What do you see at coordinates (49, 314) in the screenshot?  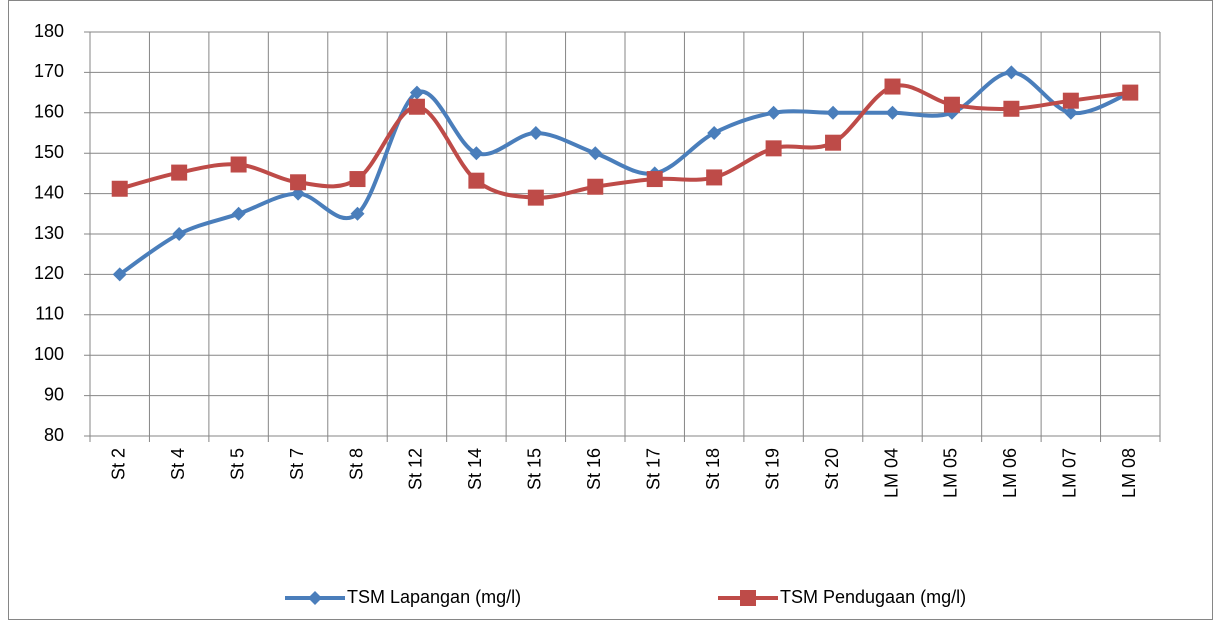 I see `y-tick-label: 110` at bounding box center [49, 314].